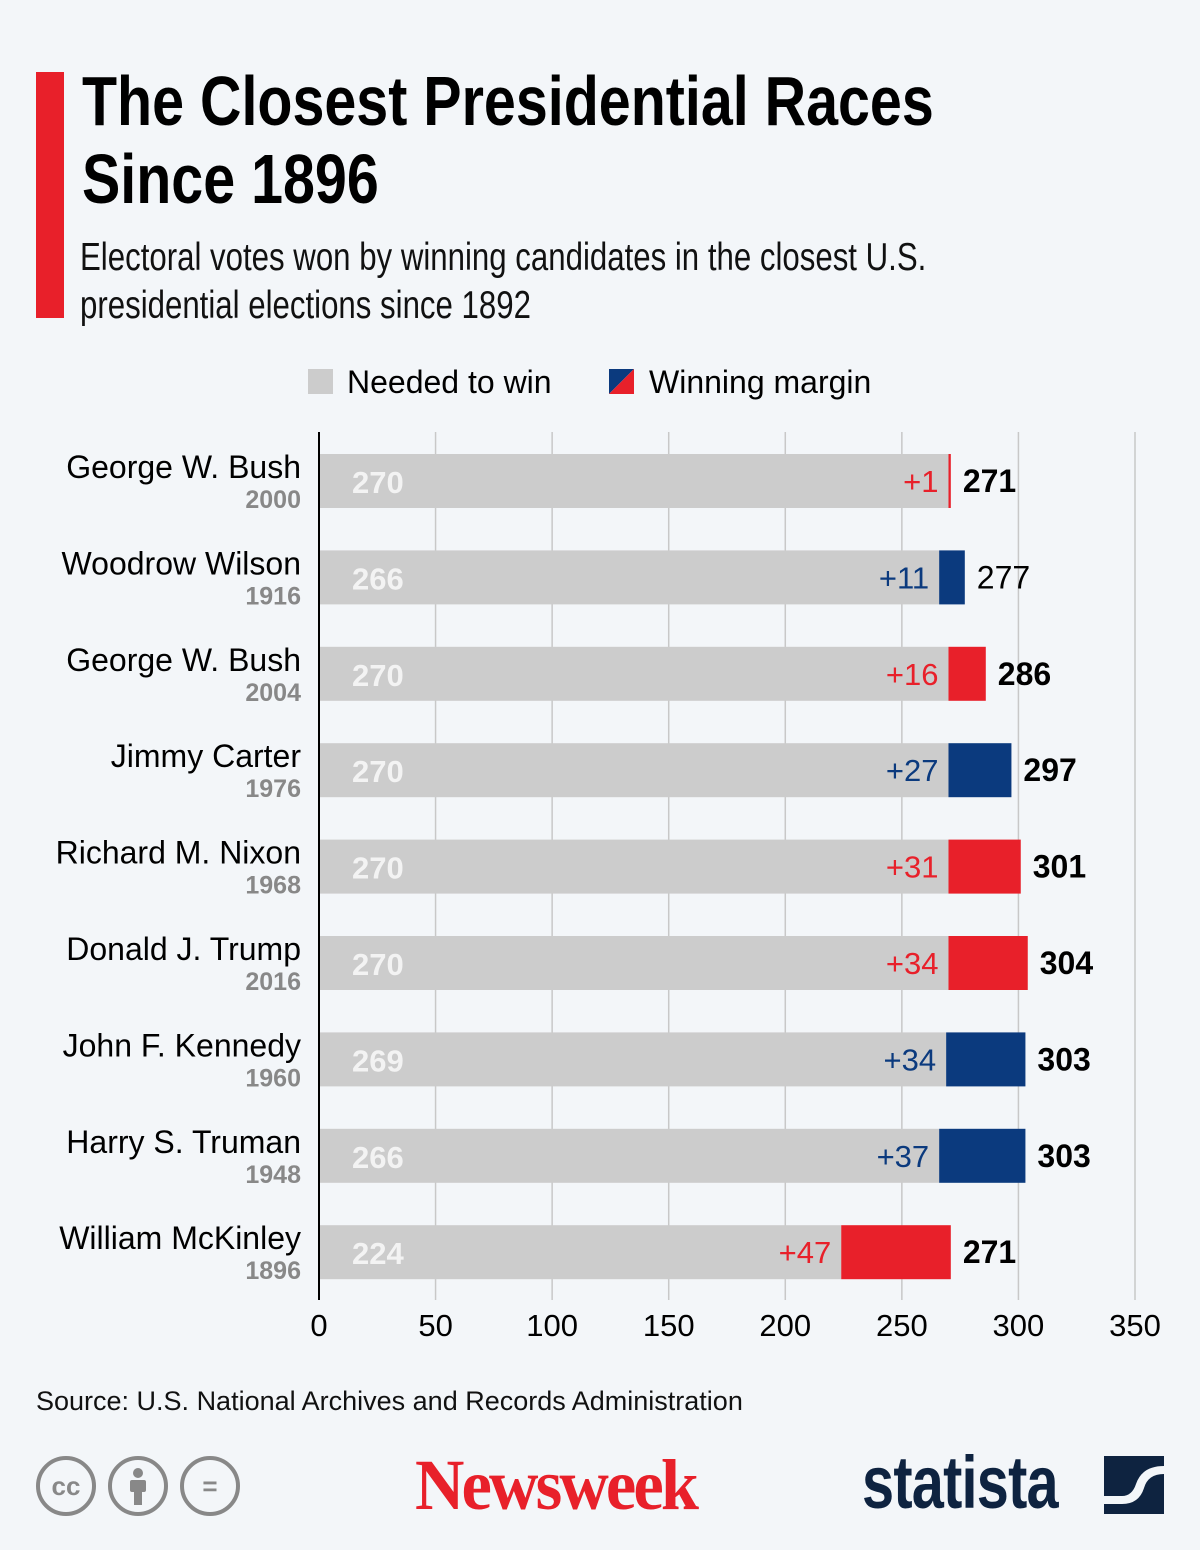 The width and height of the screenshot is (1200, 1550). Describe the element at coordinates (1049, 770) in the screenshot. I see `total-label: 297` at that location.